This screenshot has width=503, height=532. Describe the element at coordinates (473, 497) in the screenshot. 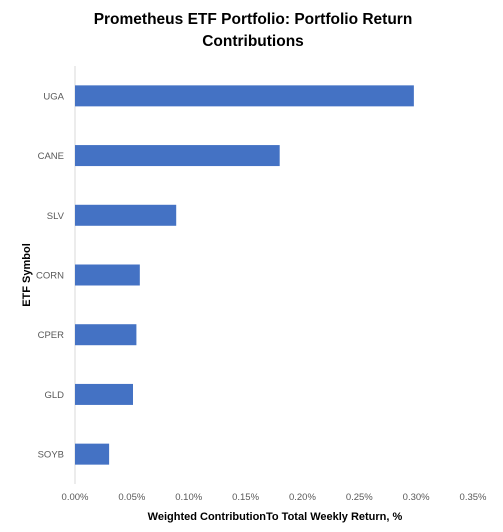

I see `x-tick-label: 0.35%` at that location.